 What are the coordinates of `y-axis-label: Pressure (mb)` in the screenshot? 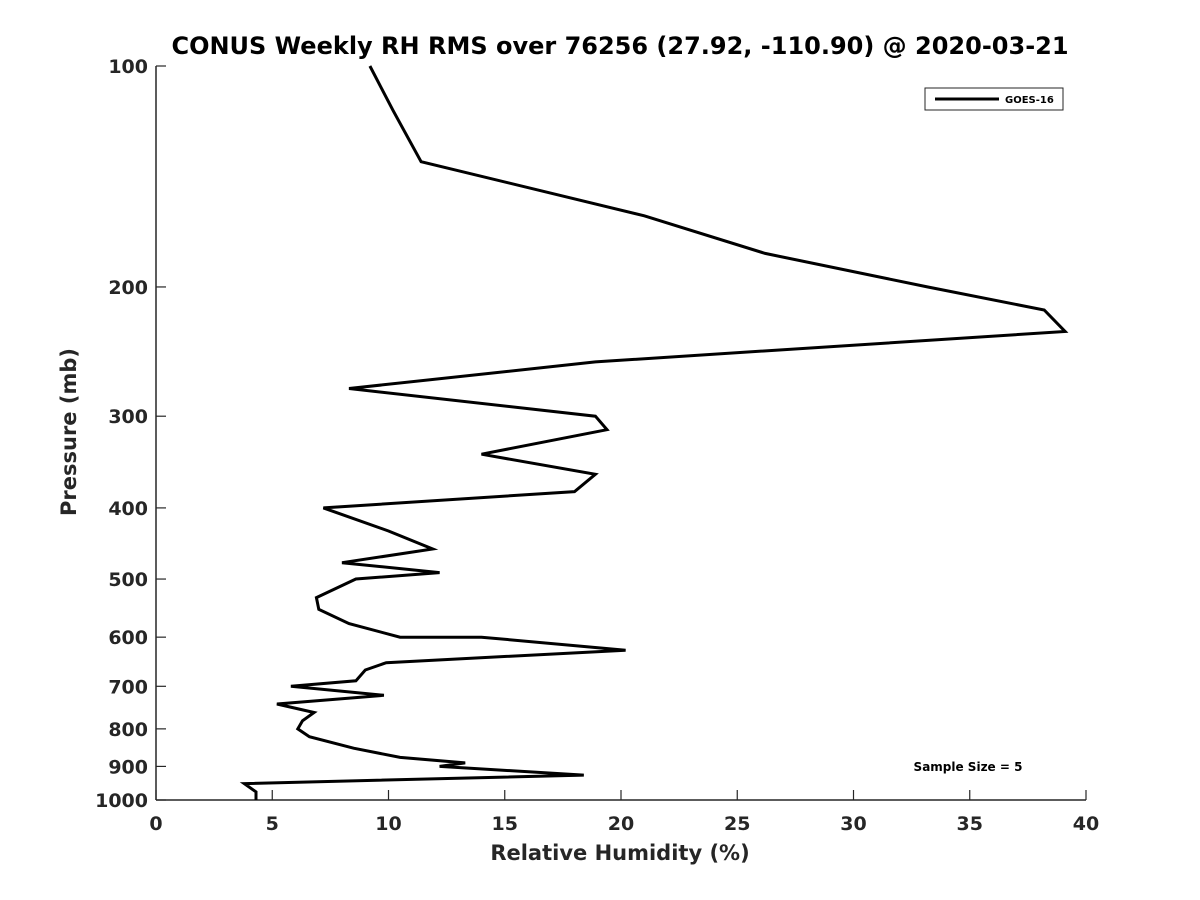 It's located at (69, 432).